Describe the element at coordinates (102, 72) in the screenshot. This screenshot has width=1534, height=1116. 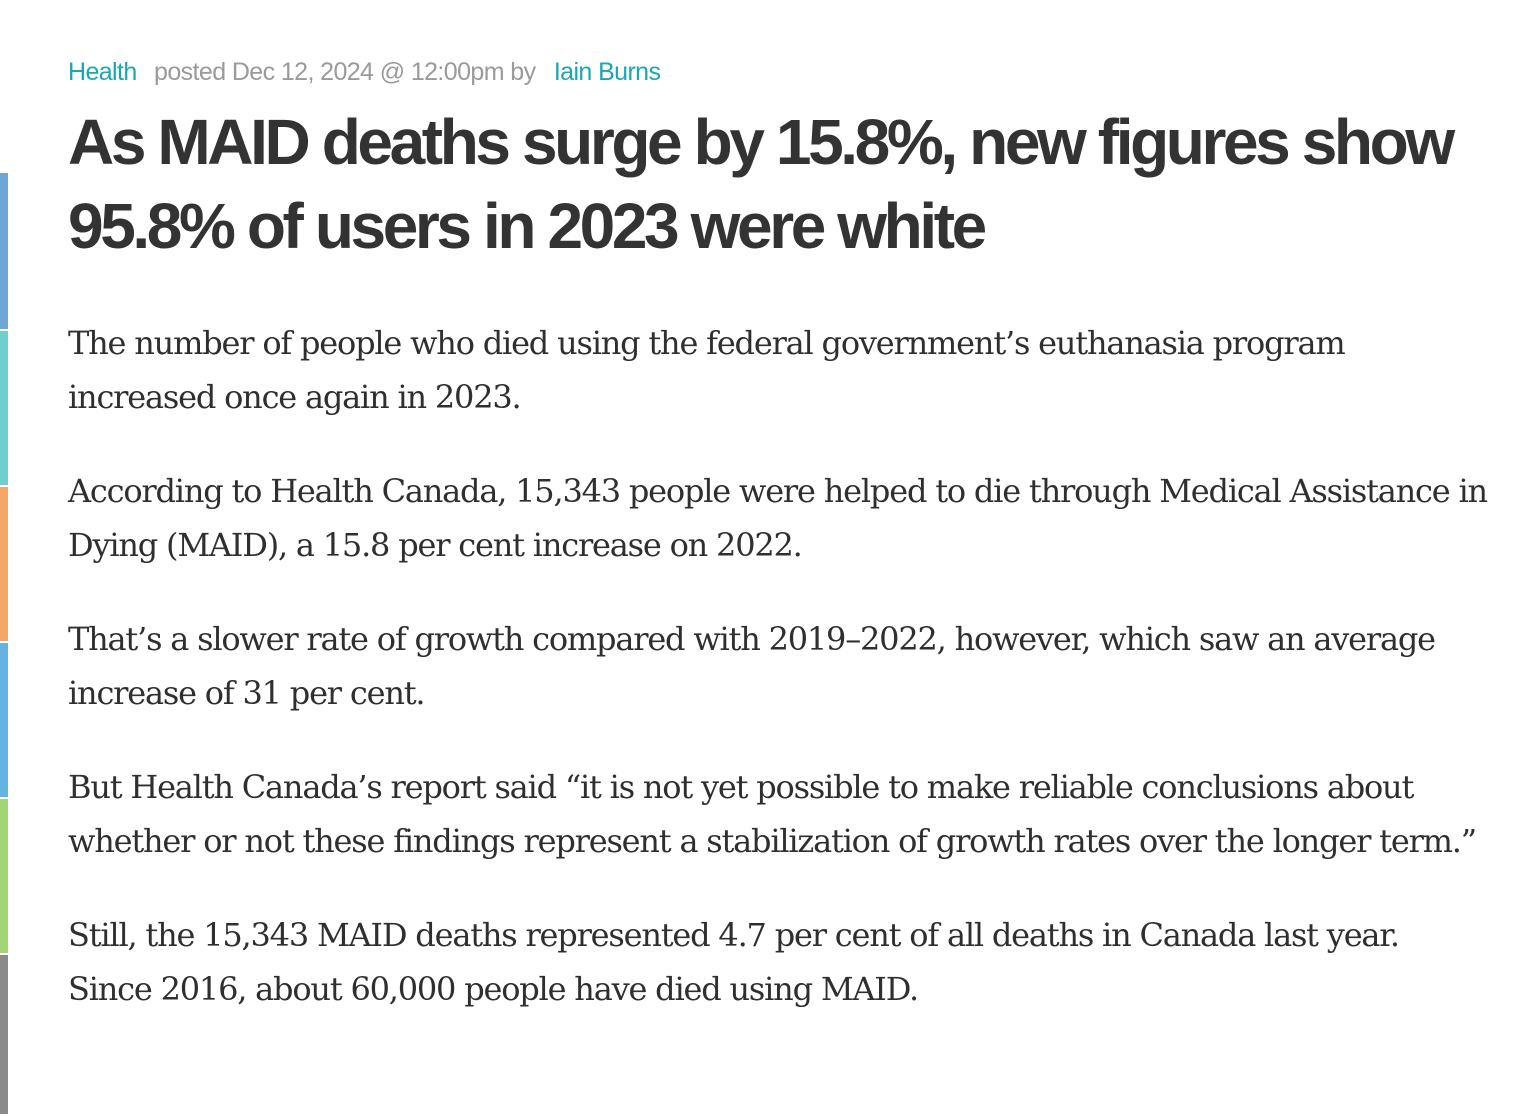
I see `category-link: Health` at that location.